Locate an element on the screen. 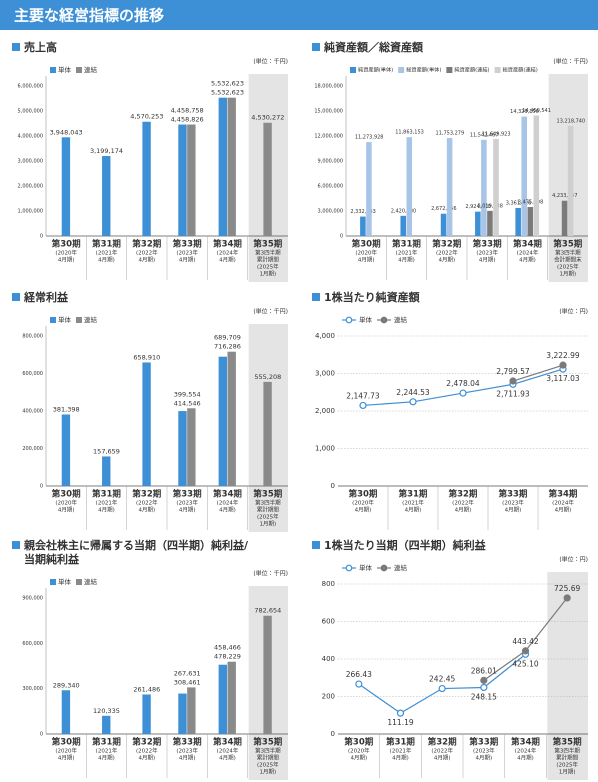 The image size is (598, 782). y-tick-label: 800,000 is located at coordinates (32, 337).